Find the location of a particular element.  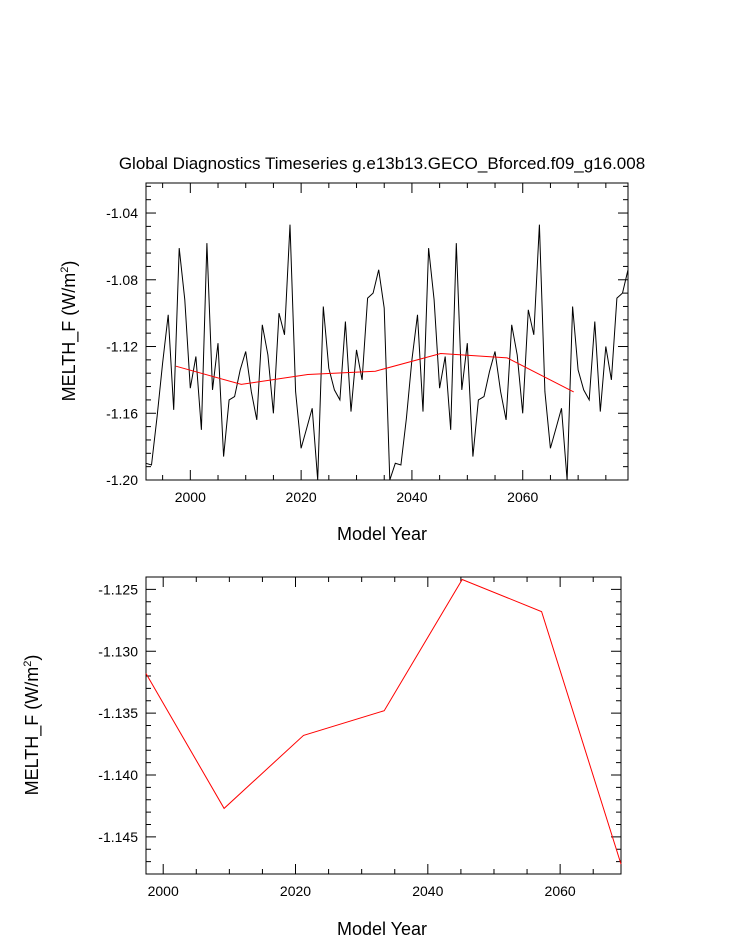

bottom-y-axis-label: MELTH_F (W/m2) is located at coordinates (32, 725).